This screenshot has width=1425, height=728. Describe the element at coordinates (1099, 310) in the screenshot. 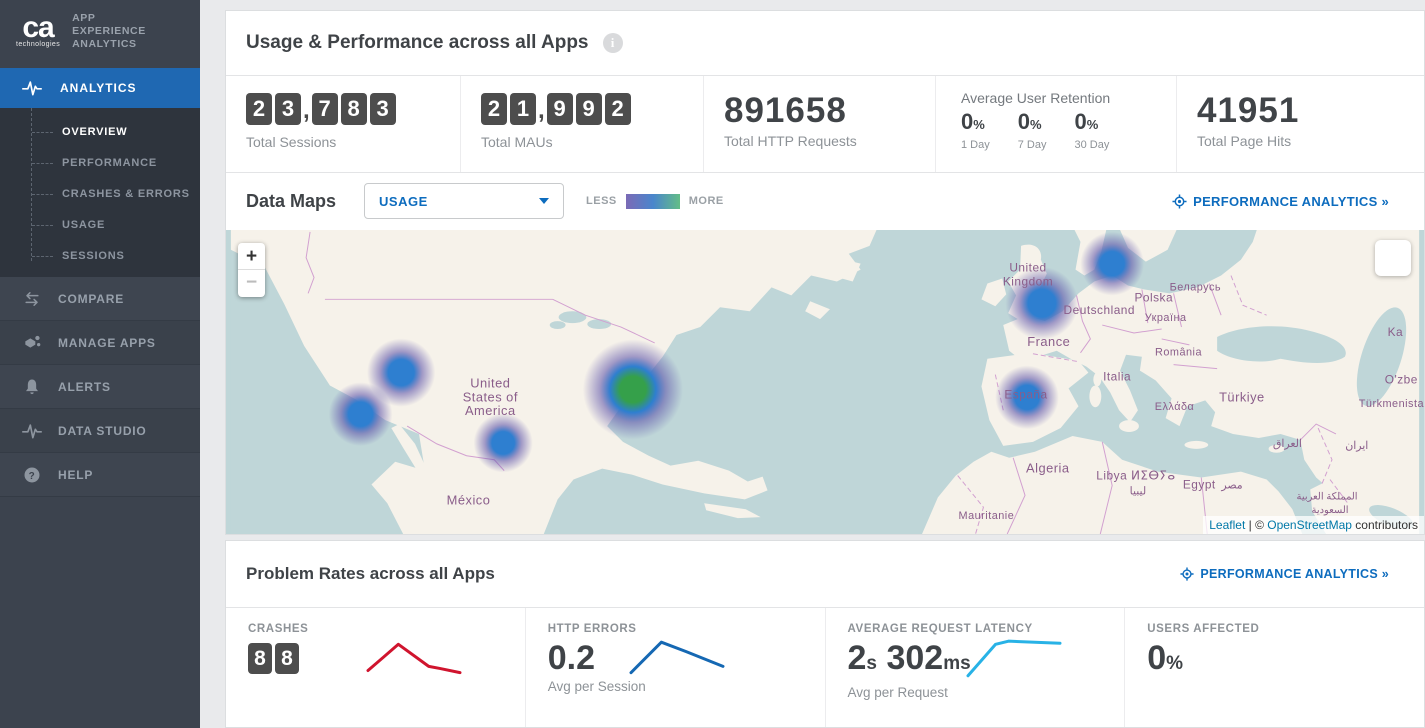

I see `svg-text: Deutschland` at that location.